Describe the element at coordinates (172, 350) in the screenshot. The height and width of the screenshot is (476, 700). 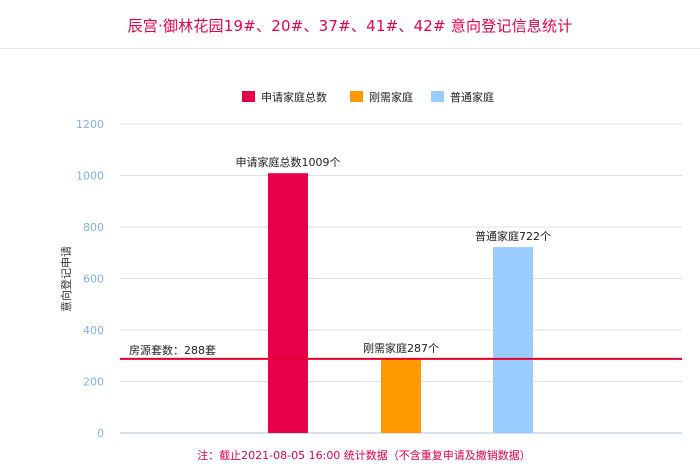
I see `reference-line-label: 房源套数：288套` at that location.